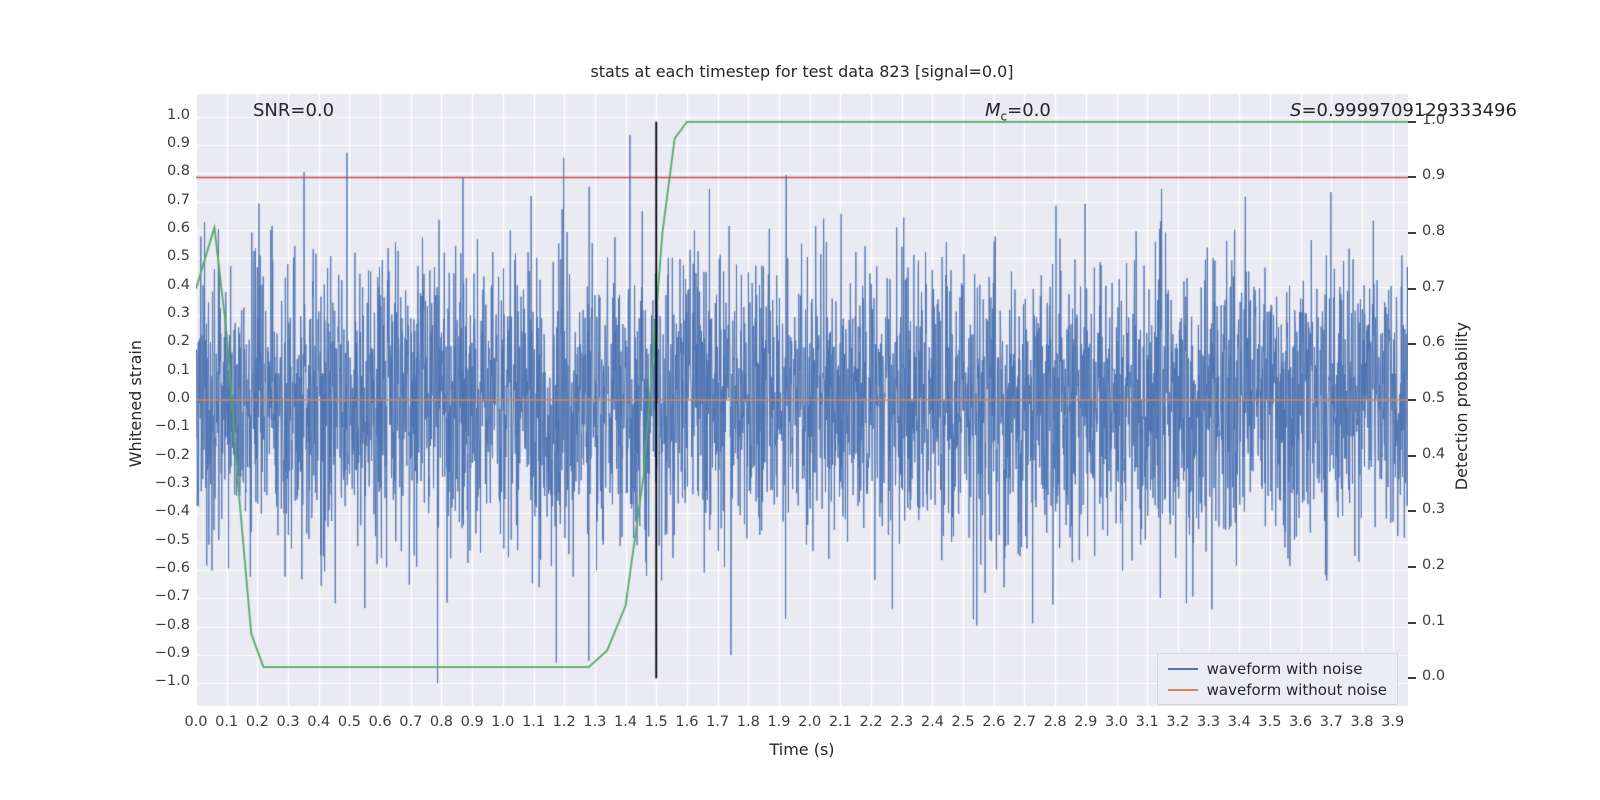  What do you see at coordinates (1301, 722) in the screenshot?
I see `x-tick-label: 3.6` at bounding box center [1301, 722].